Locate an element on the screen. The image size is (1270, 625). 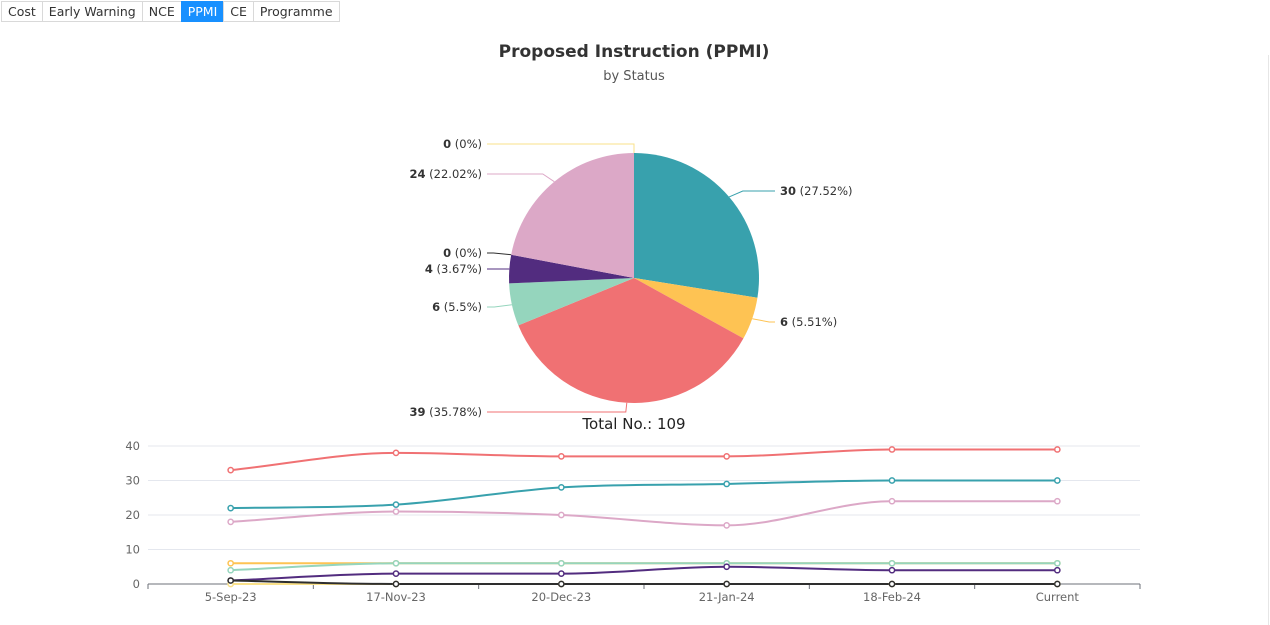
total-count-label: Total No.: 109 is located at coordinates (633, 424).